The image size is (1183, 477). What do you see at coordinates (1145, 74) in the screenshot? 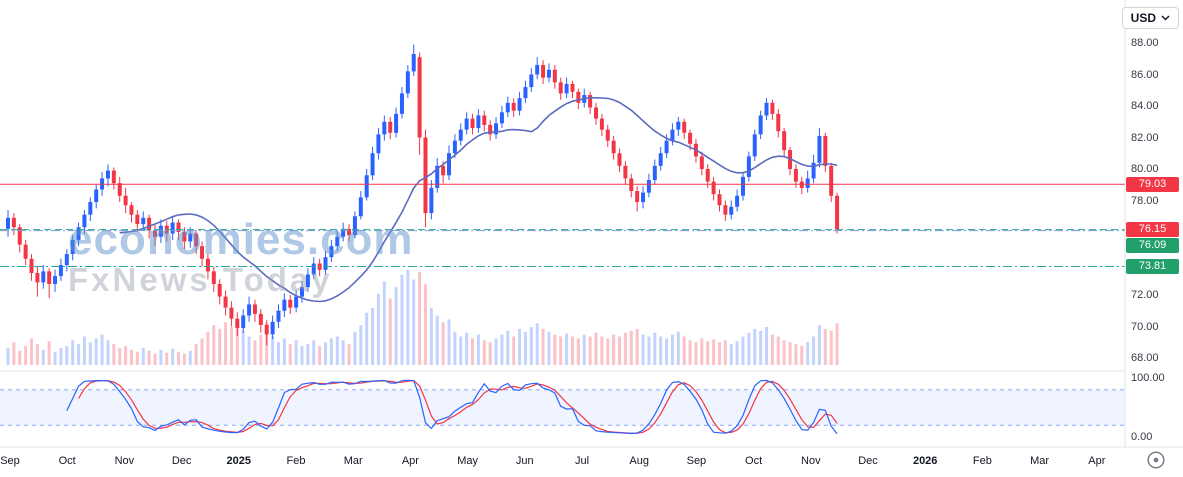
I see `y-axis-label: 86.00` at bounding box center [1145, 74].